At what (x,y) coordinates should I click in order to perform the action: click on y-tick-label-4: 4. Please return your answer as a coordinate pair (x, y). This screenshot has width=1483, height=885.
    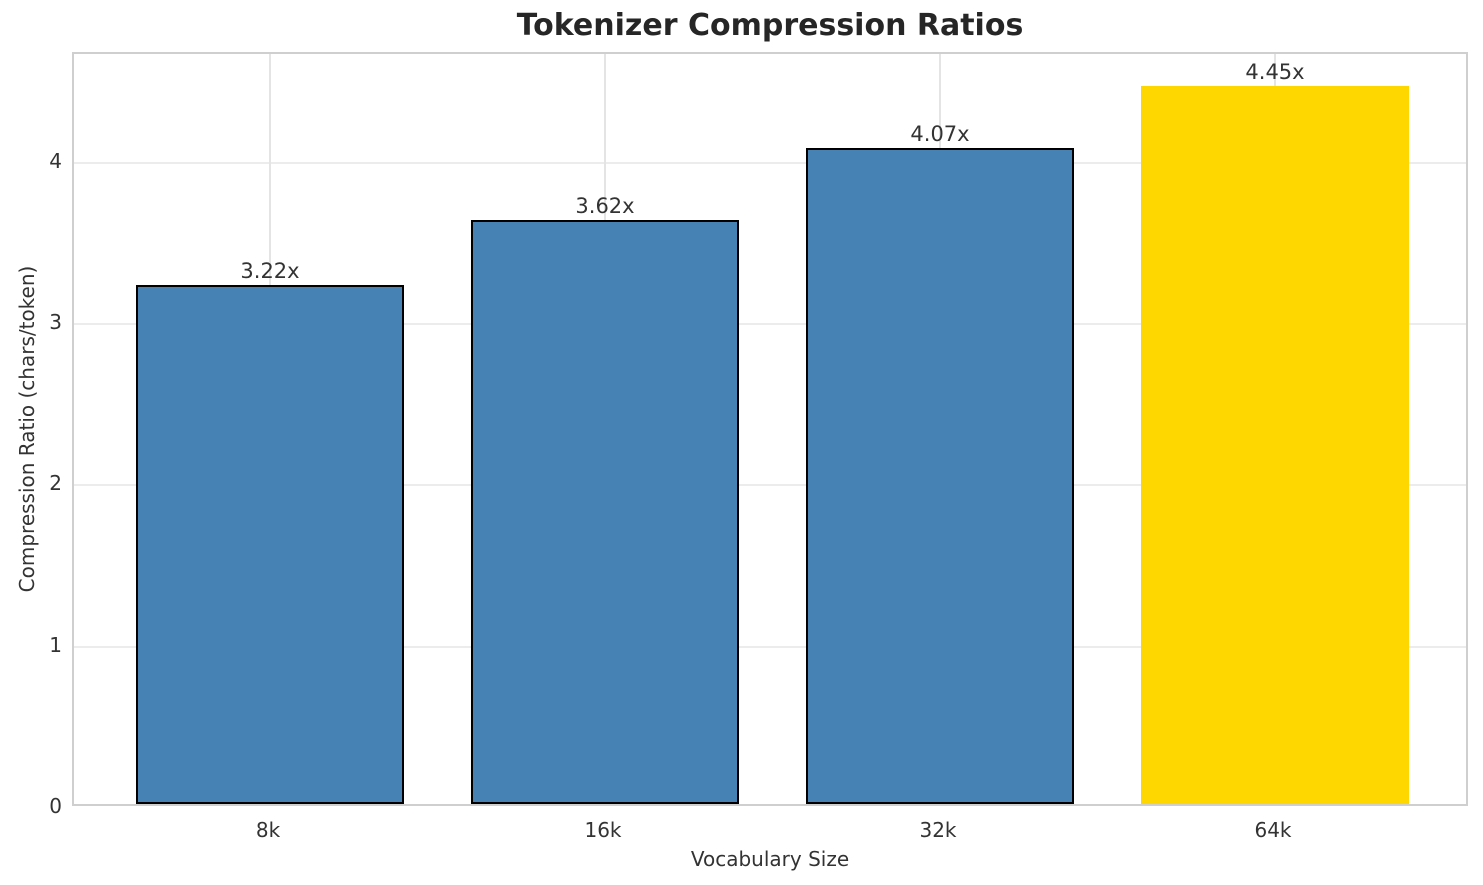
    Looking at the image, I should click on (55, 160).